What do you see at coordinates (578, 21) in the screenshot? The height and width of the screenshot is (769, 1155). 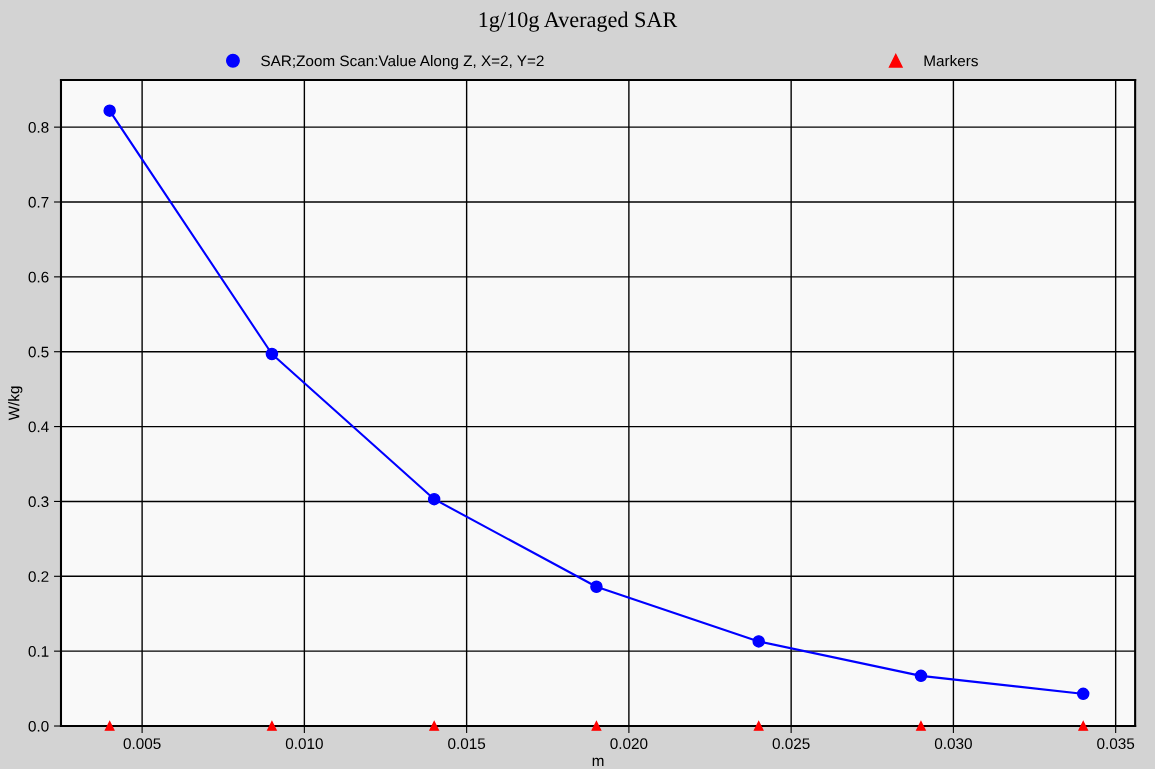 I see `chart-title: 1g/10g Averaged SAR` at bounding box center [578, 21].